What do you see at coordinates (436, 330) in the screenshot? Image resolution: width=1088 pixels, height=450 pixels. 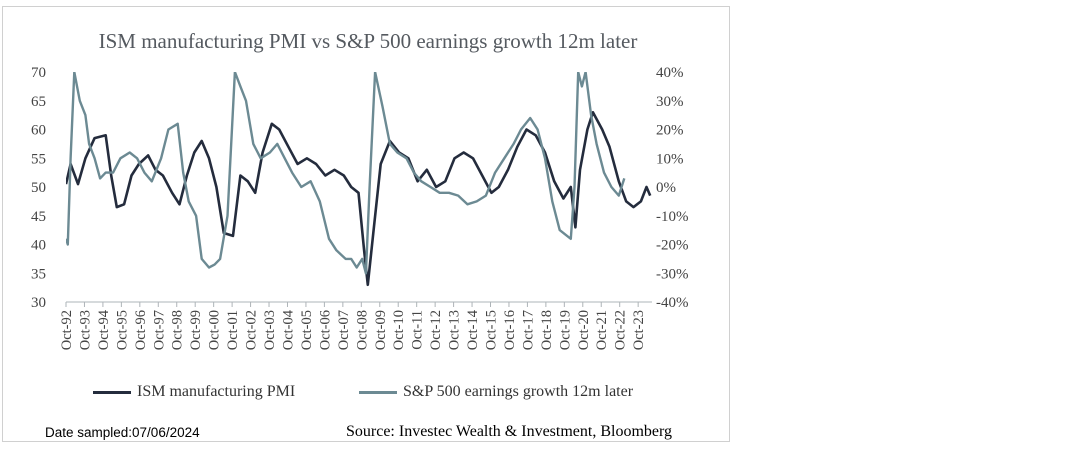 I see `x-tick-label: Oct-12` at bounding box center [436, 330].